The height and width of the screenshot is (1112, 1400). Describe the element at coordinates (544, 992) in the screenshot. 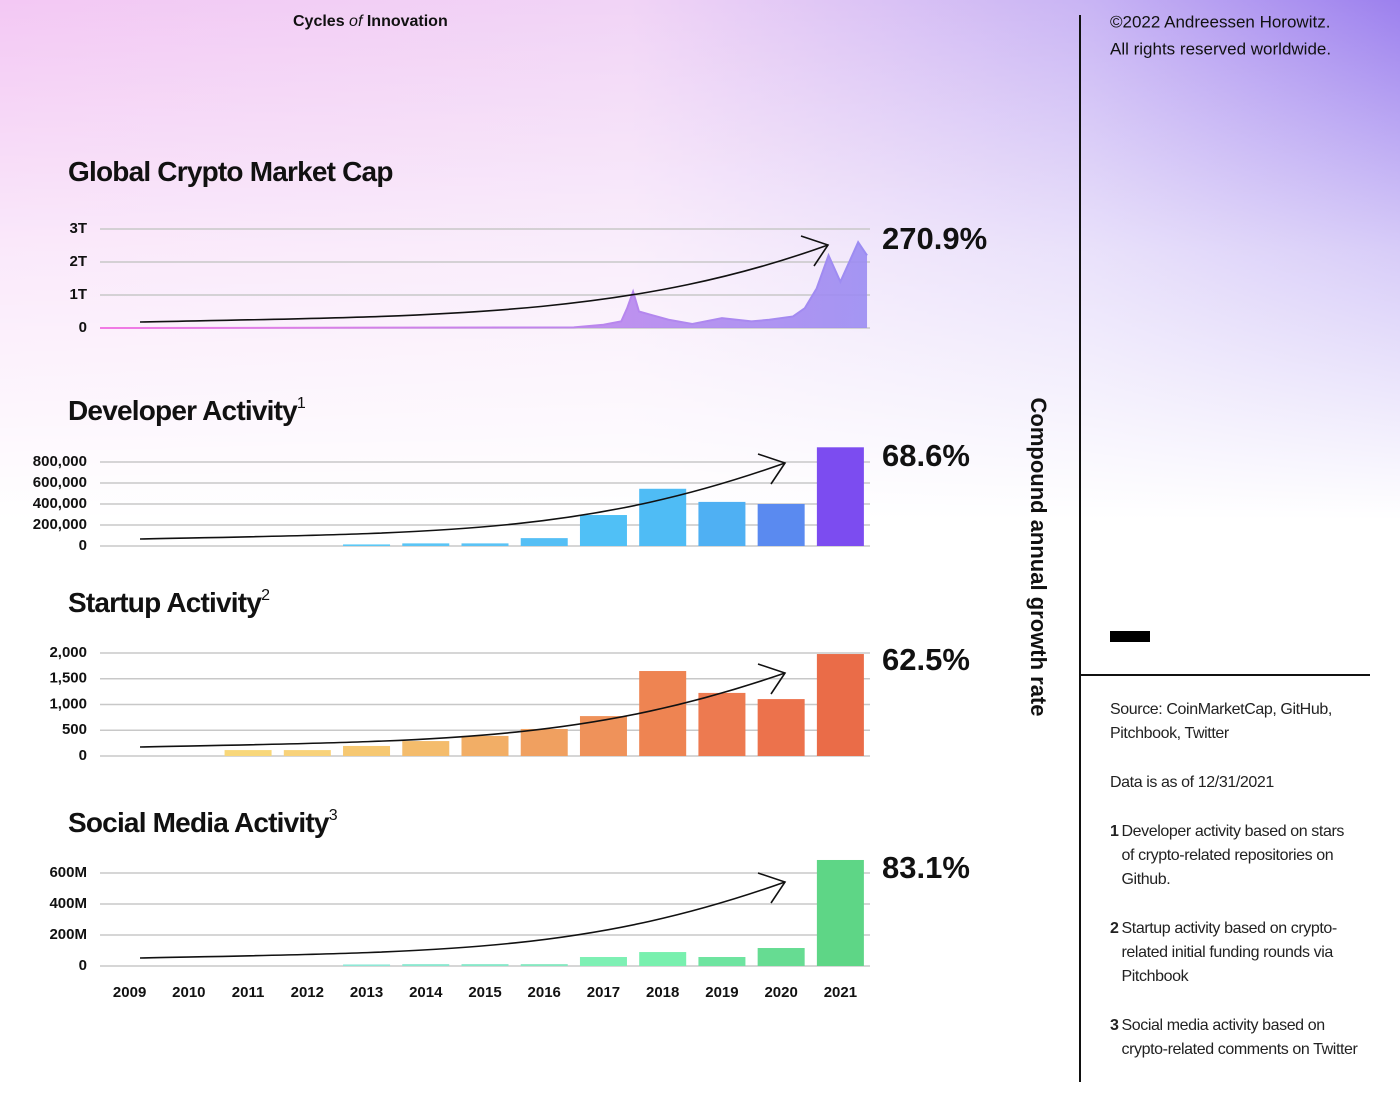

I see `x-tick-label: 2016` at that location.